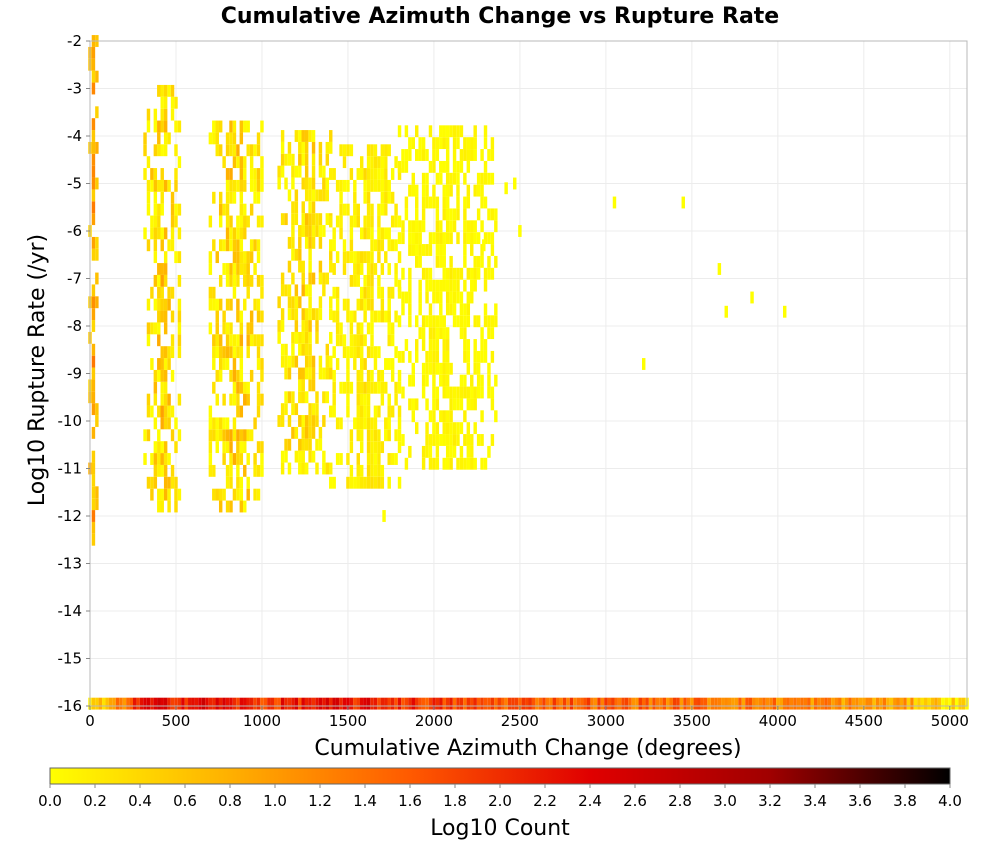 The image size is (1000, 850). Describe the element at coordinates (230, 801) in the screenshot. I see `colorbar-tick-label: 0.8` at that location.